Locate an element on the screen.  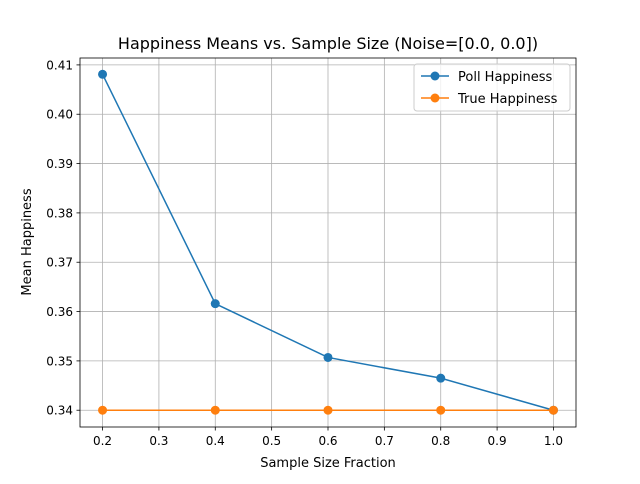
legend-label-true: True Happiness is located at coordinates (507, 99).